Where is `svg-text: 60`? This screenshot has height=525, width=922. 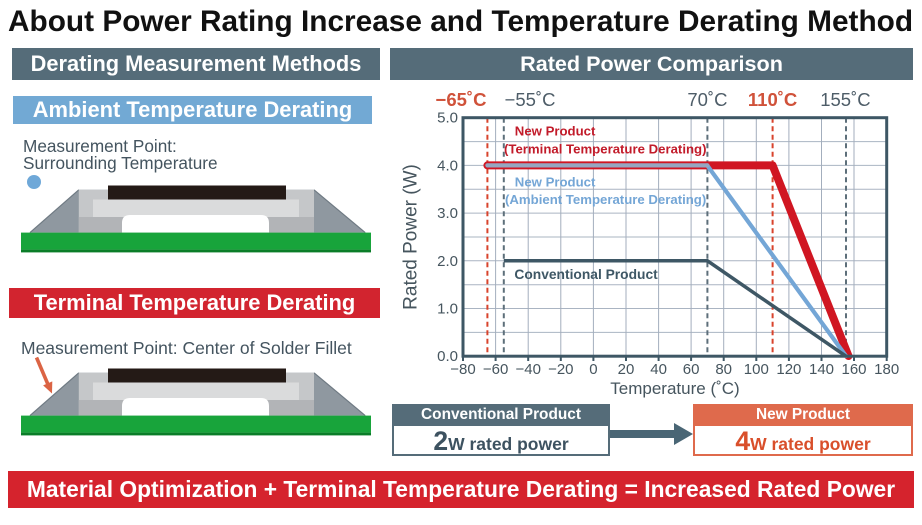 svg-text: 60 is located at coordinates (691, 369).